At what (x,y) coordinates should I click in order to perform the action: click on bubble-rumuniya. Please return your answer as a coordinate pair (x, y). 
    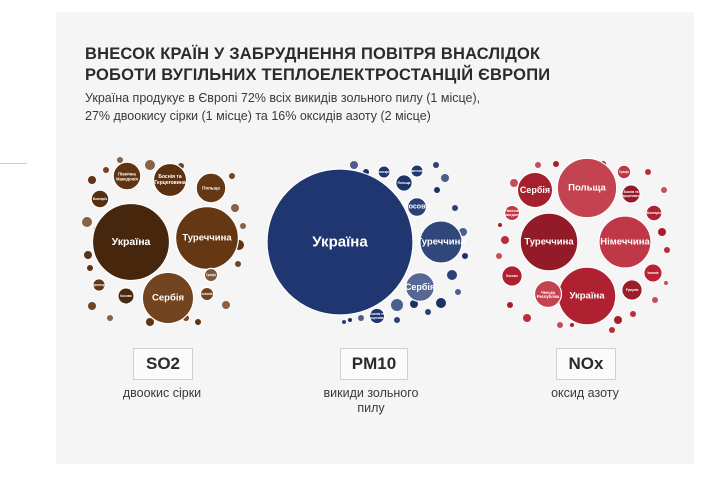
    Looking at the image, I should click on (632, 290).